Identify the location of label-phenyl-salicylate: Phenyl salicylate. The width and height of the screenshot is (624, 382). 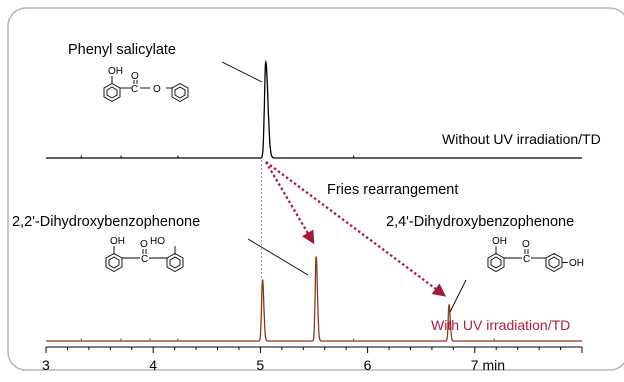
(122, 50).